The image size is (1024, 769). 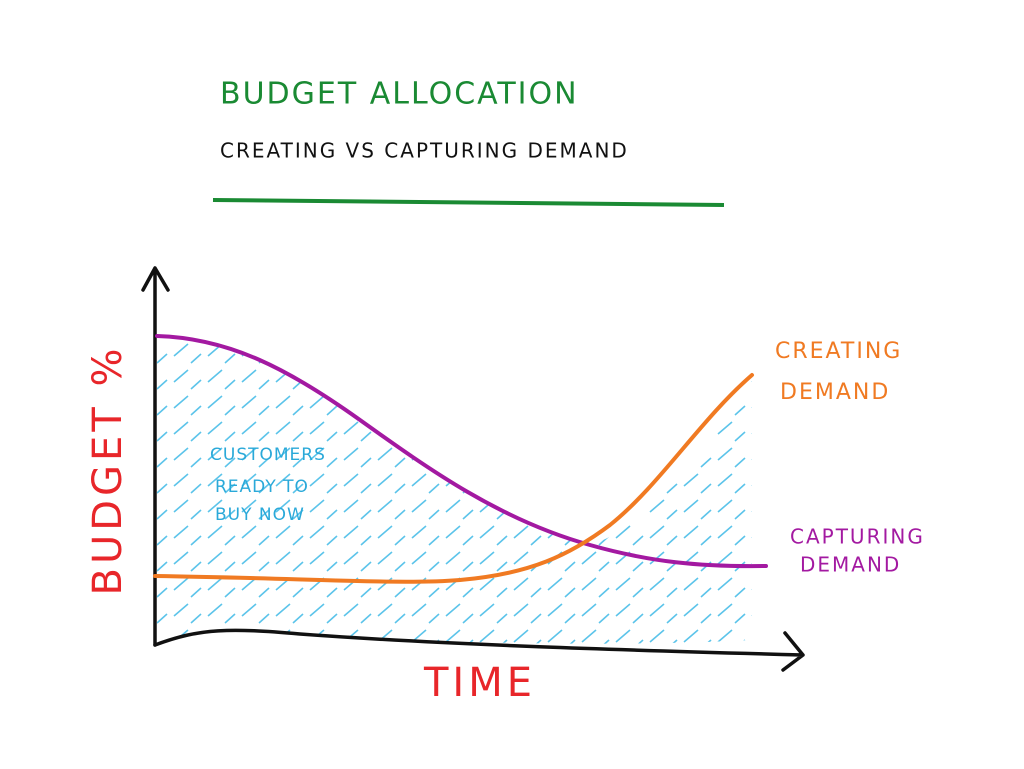 What do you see at coordinates (268, 455) in the screenshot?
I see `annotation-line: CUSTOMERS` at bounding box center [268, 455].